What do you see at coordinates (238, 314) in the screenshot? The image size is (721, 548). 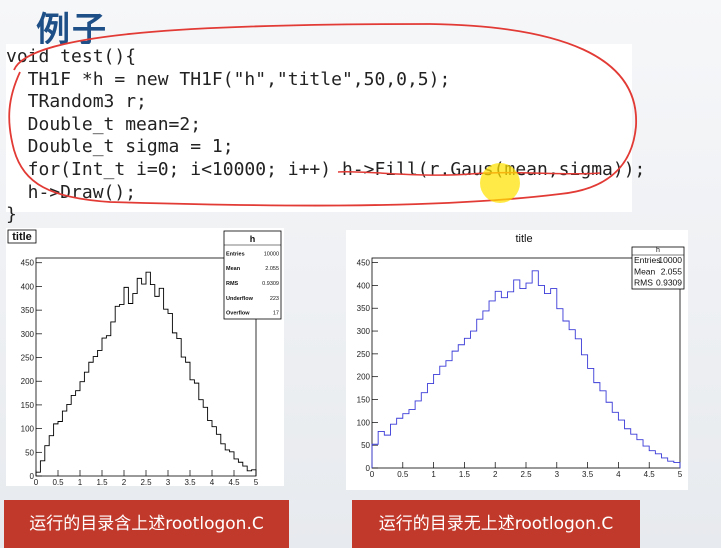 I see `stats-label: Overflow` at bounding box center [238, 314].